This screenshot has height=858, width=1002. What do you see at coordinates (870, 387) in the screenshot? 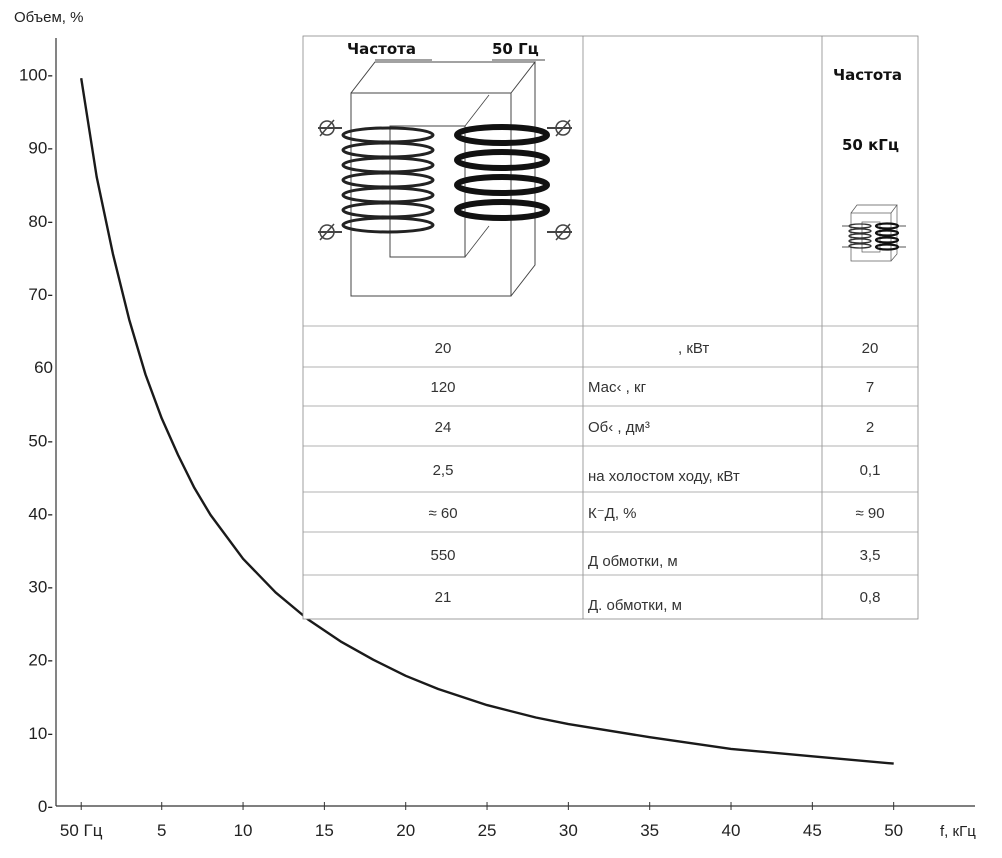
I see `table-cell-right: 7` at bounding box center [870, 387].